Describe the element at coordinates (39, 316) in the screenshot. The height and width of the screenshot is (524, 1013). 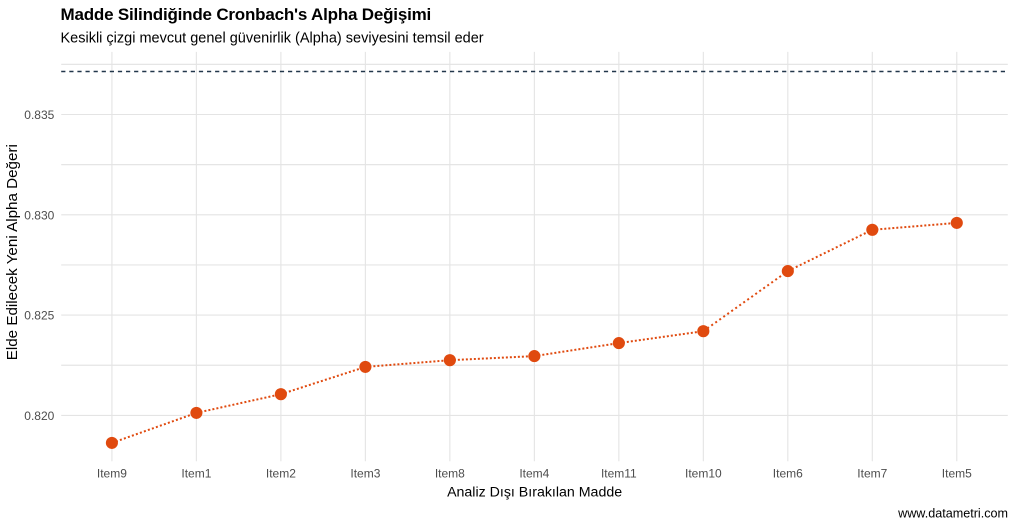
I see `svg-text: 0.825` at that location.